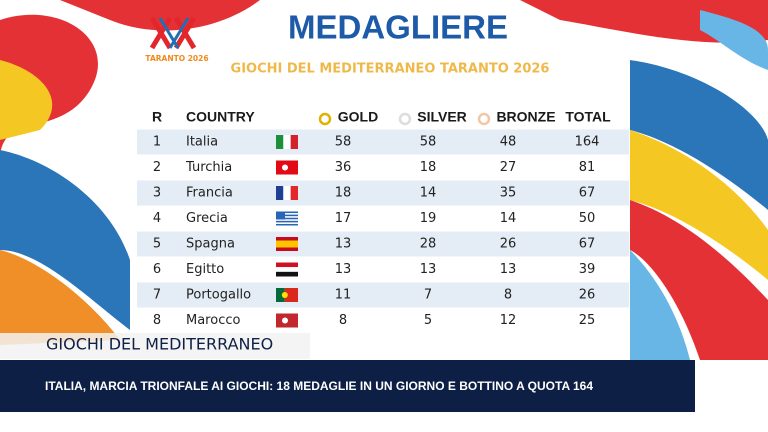  What do you see at coordinates (202, 142) in the screenshot?
I see `country-name: Italia` at bounding box center [202, 142].